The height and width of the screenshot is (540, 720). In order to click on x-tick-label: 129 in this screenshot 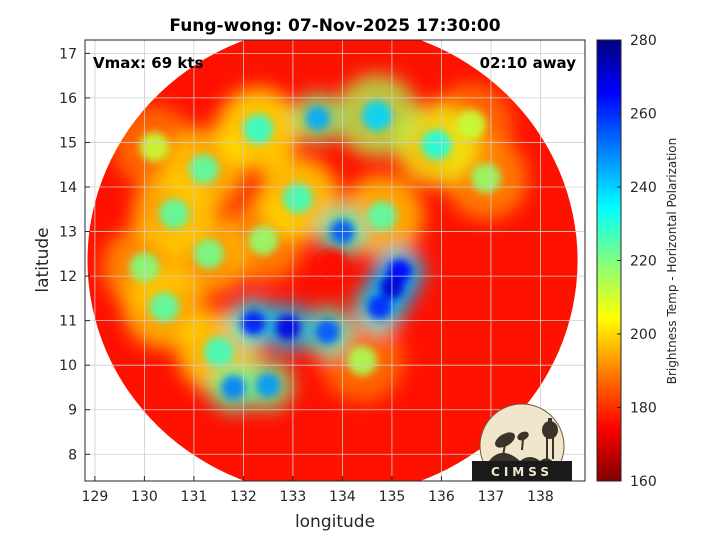, I will do `click(95, 497)`.